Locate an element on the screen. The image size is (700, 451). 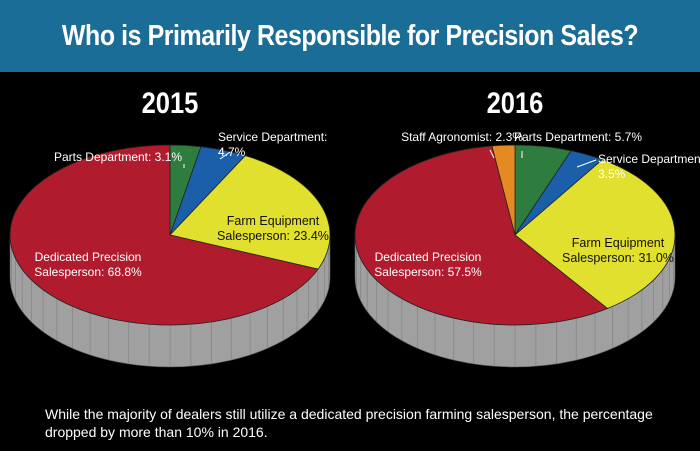
slice-label-farm_equipment: Farm Equipment Salesperson: 31.0% is located at coordinates (618, 250).